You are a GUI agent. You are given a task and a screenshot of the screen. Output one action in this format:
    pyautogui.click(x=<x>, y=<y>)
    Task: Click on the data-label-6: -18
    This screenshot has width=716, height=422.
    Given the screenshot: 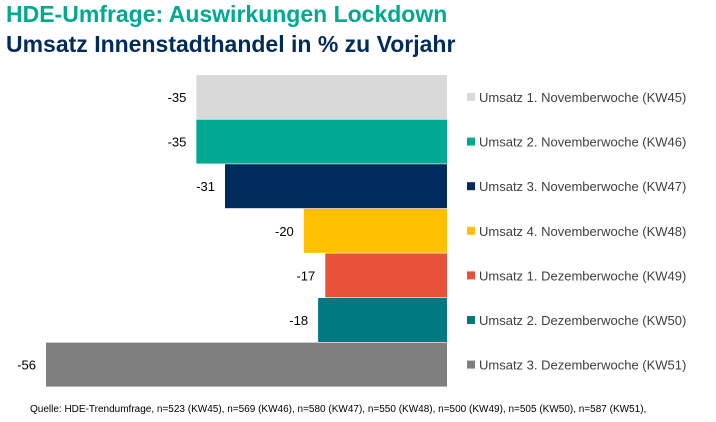 What is the action you would take?
    pyautogui.click(x=298, y=320)
    